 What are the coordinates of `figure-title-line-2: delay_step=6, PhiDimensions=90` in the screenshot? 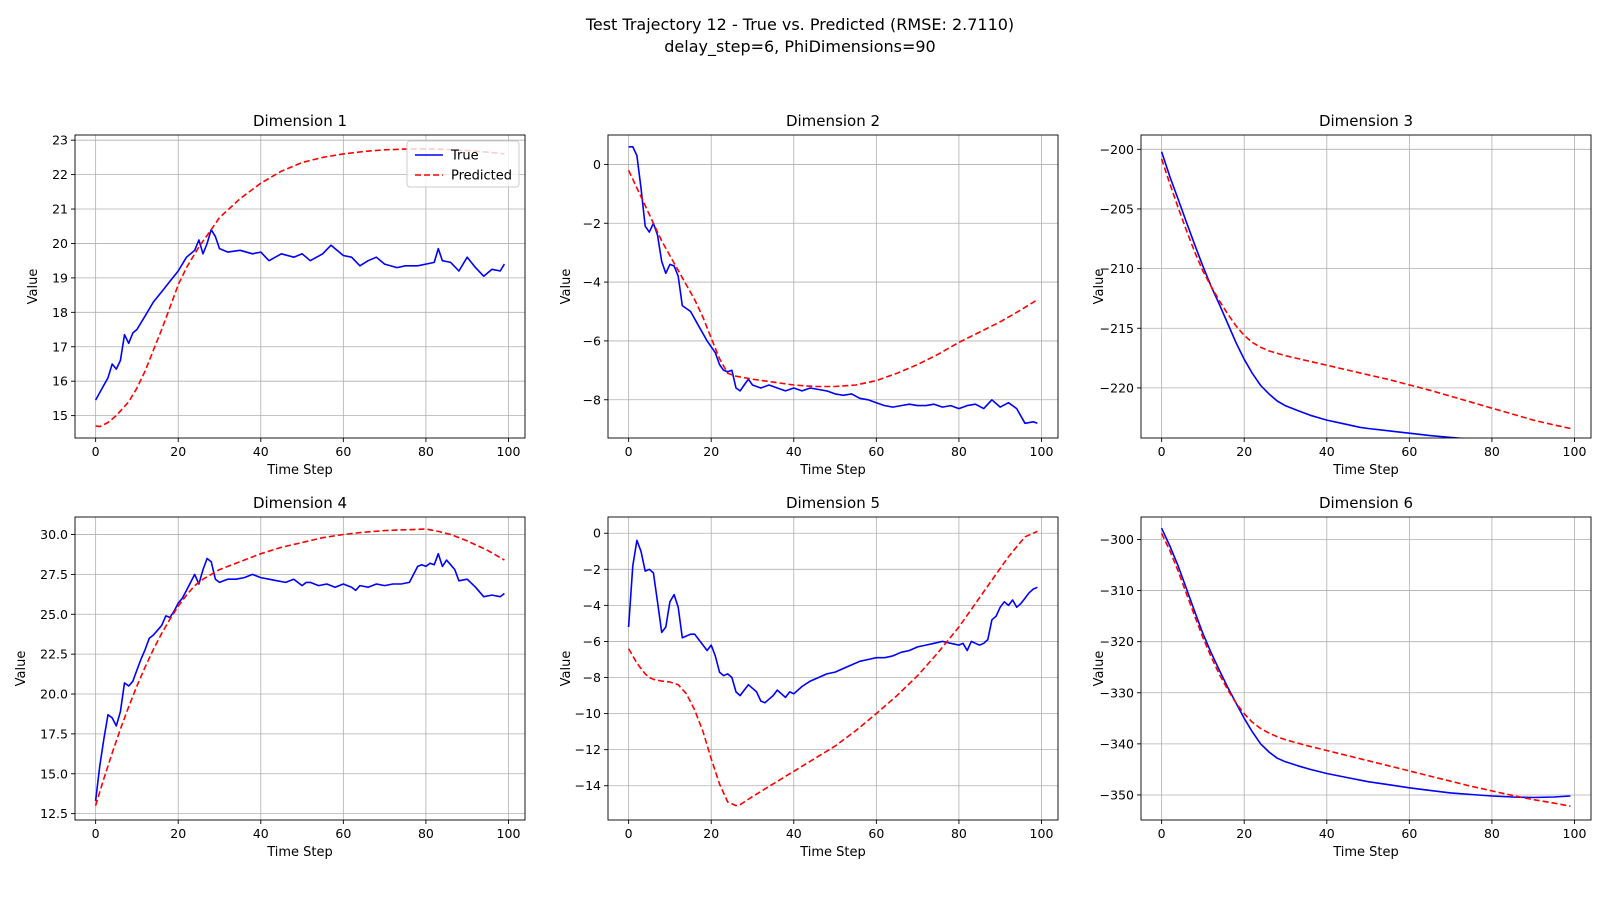 It's located at (800, 46).